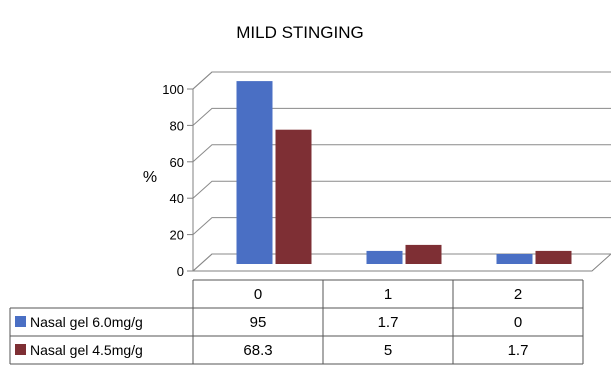 The width and height of the screenshot is (611, 365). I want to click on x-tick-label: 0, so click(258, 294).